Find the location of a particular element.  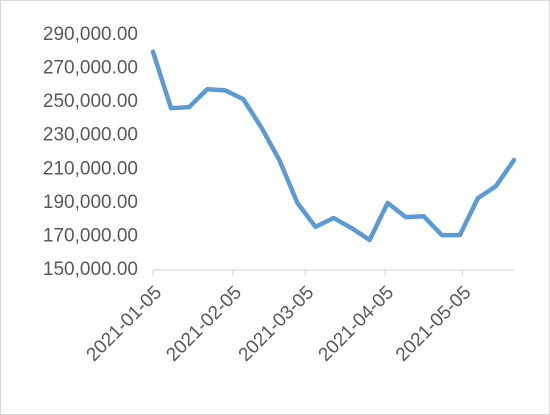

y-tick-label: 290,000.00 is located at coordinates (90, 34).